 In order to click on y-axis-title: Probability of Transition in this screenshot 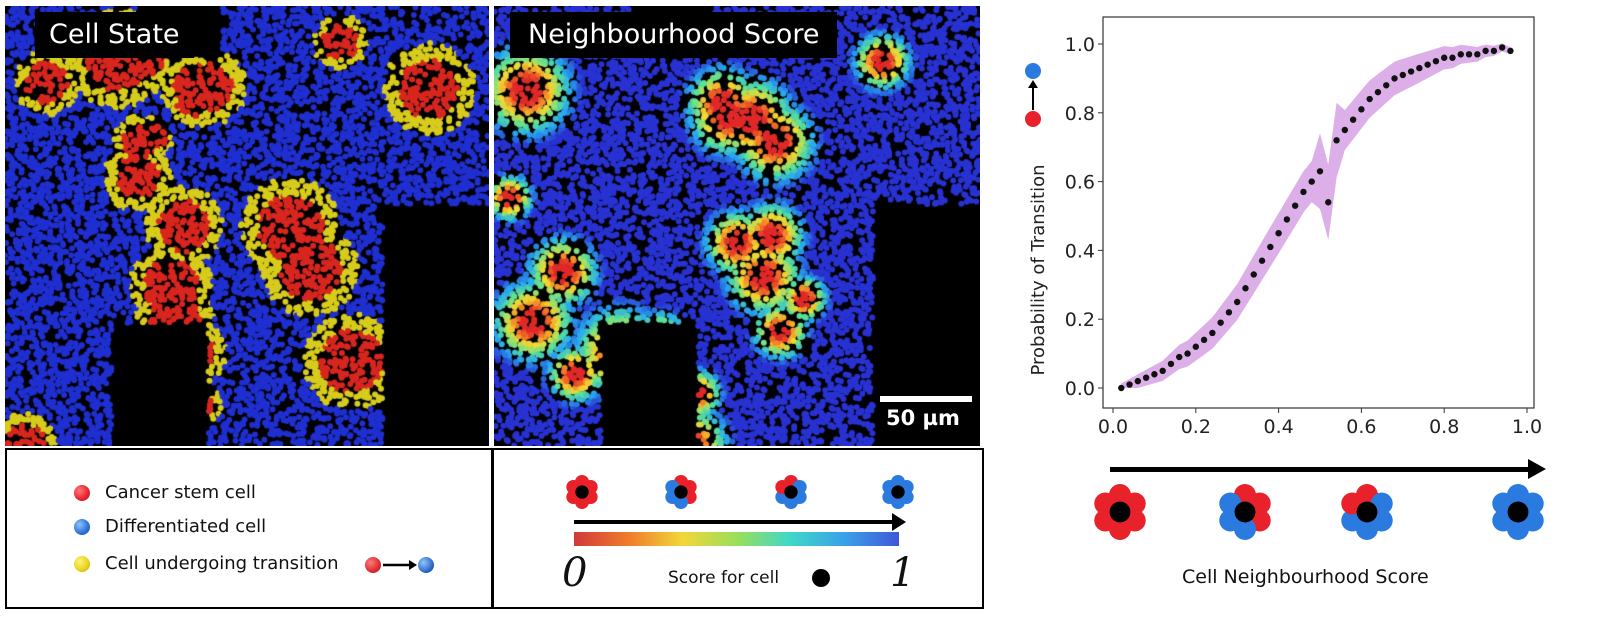, I will do `click(1038, 270)`.